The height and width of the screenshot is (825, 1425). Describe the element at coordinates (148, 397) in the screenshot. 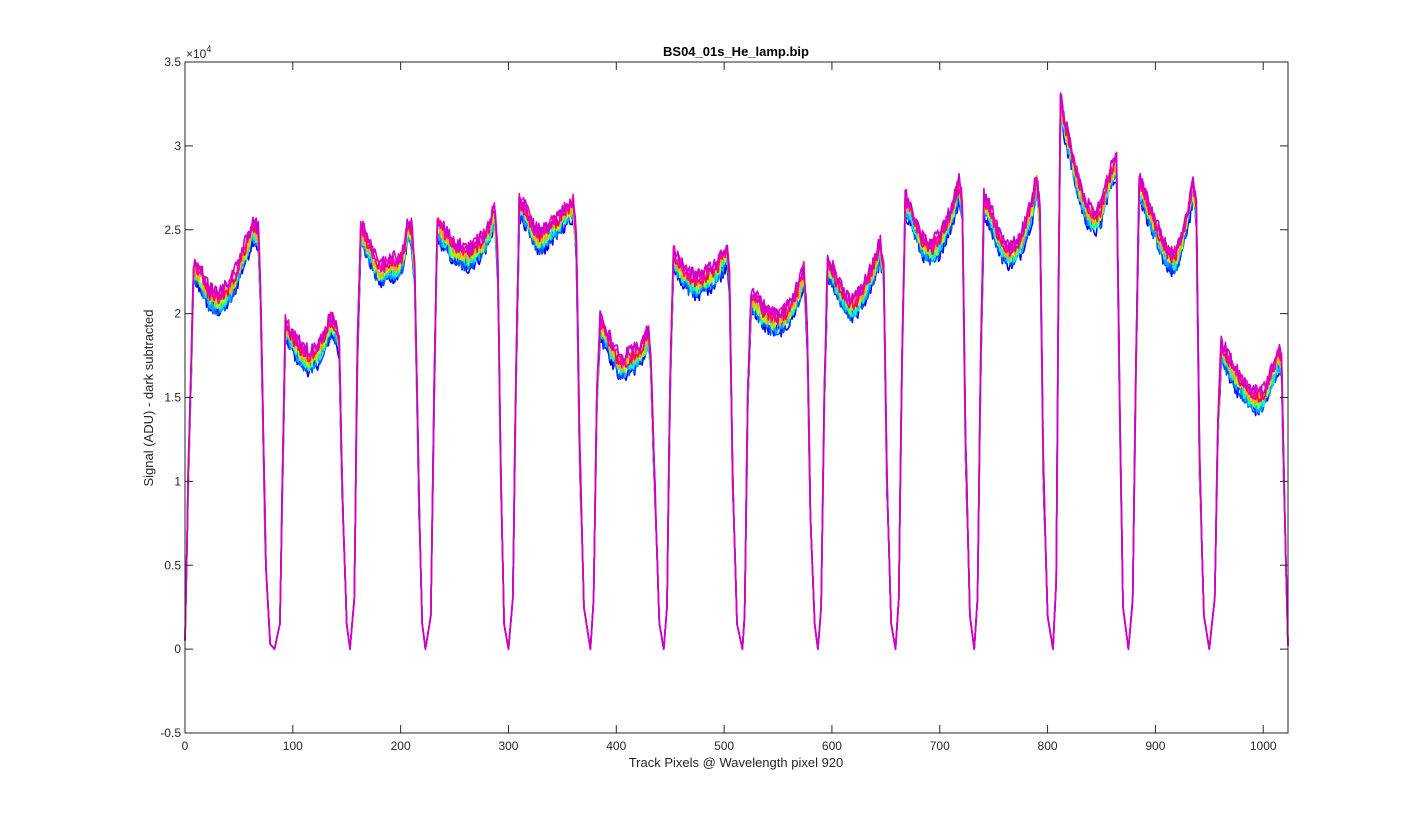

I see `y-axis-label: Signal (ADU) - dark subtracted` at that location.